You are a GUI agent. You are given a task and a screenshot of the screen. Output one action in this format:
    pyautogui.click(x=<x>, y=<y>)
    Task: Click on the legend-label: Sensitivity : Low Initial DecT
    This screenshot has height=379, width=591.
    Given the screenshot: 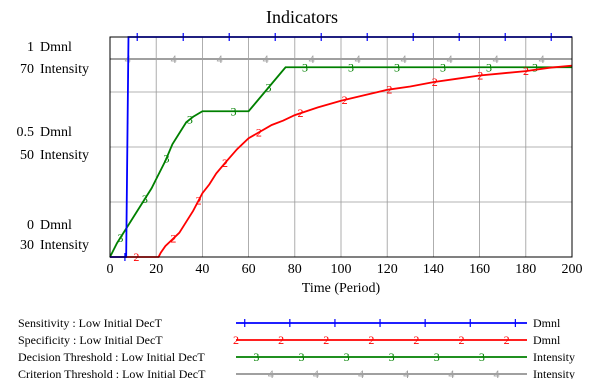 What is the action you would take?
    pyautogui.click(x=90, y=323)
    